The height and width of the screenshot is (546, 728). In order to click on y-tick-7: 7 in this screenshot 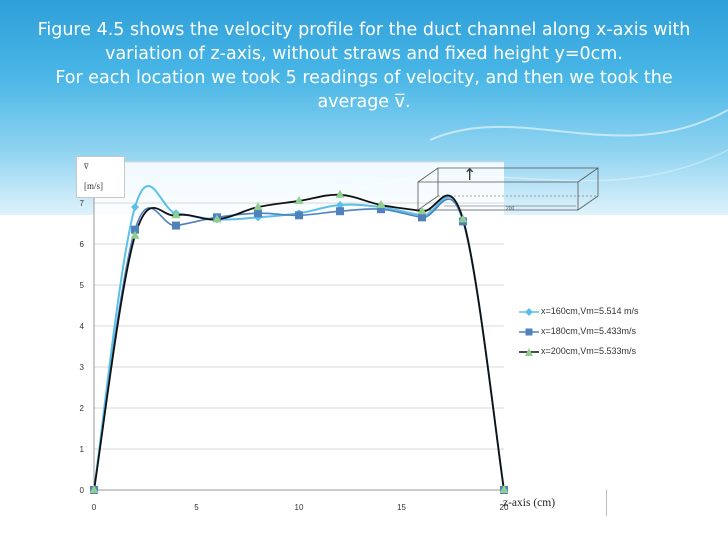, I will do `click(82, 203)`.